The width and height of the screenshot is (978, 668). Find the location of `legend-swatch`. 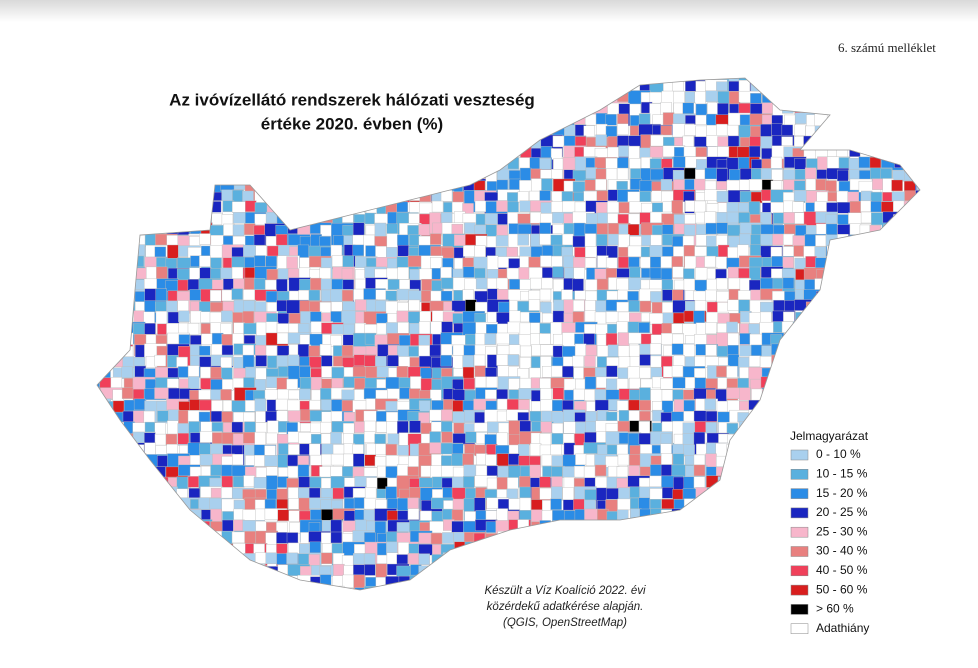

legend-swatch is located at coordinates (799, 455).